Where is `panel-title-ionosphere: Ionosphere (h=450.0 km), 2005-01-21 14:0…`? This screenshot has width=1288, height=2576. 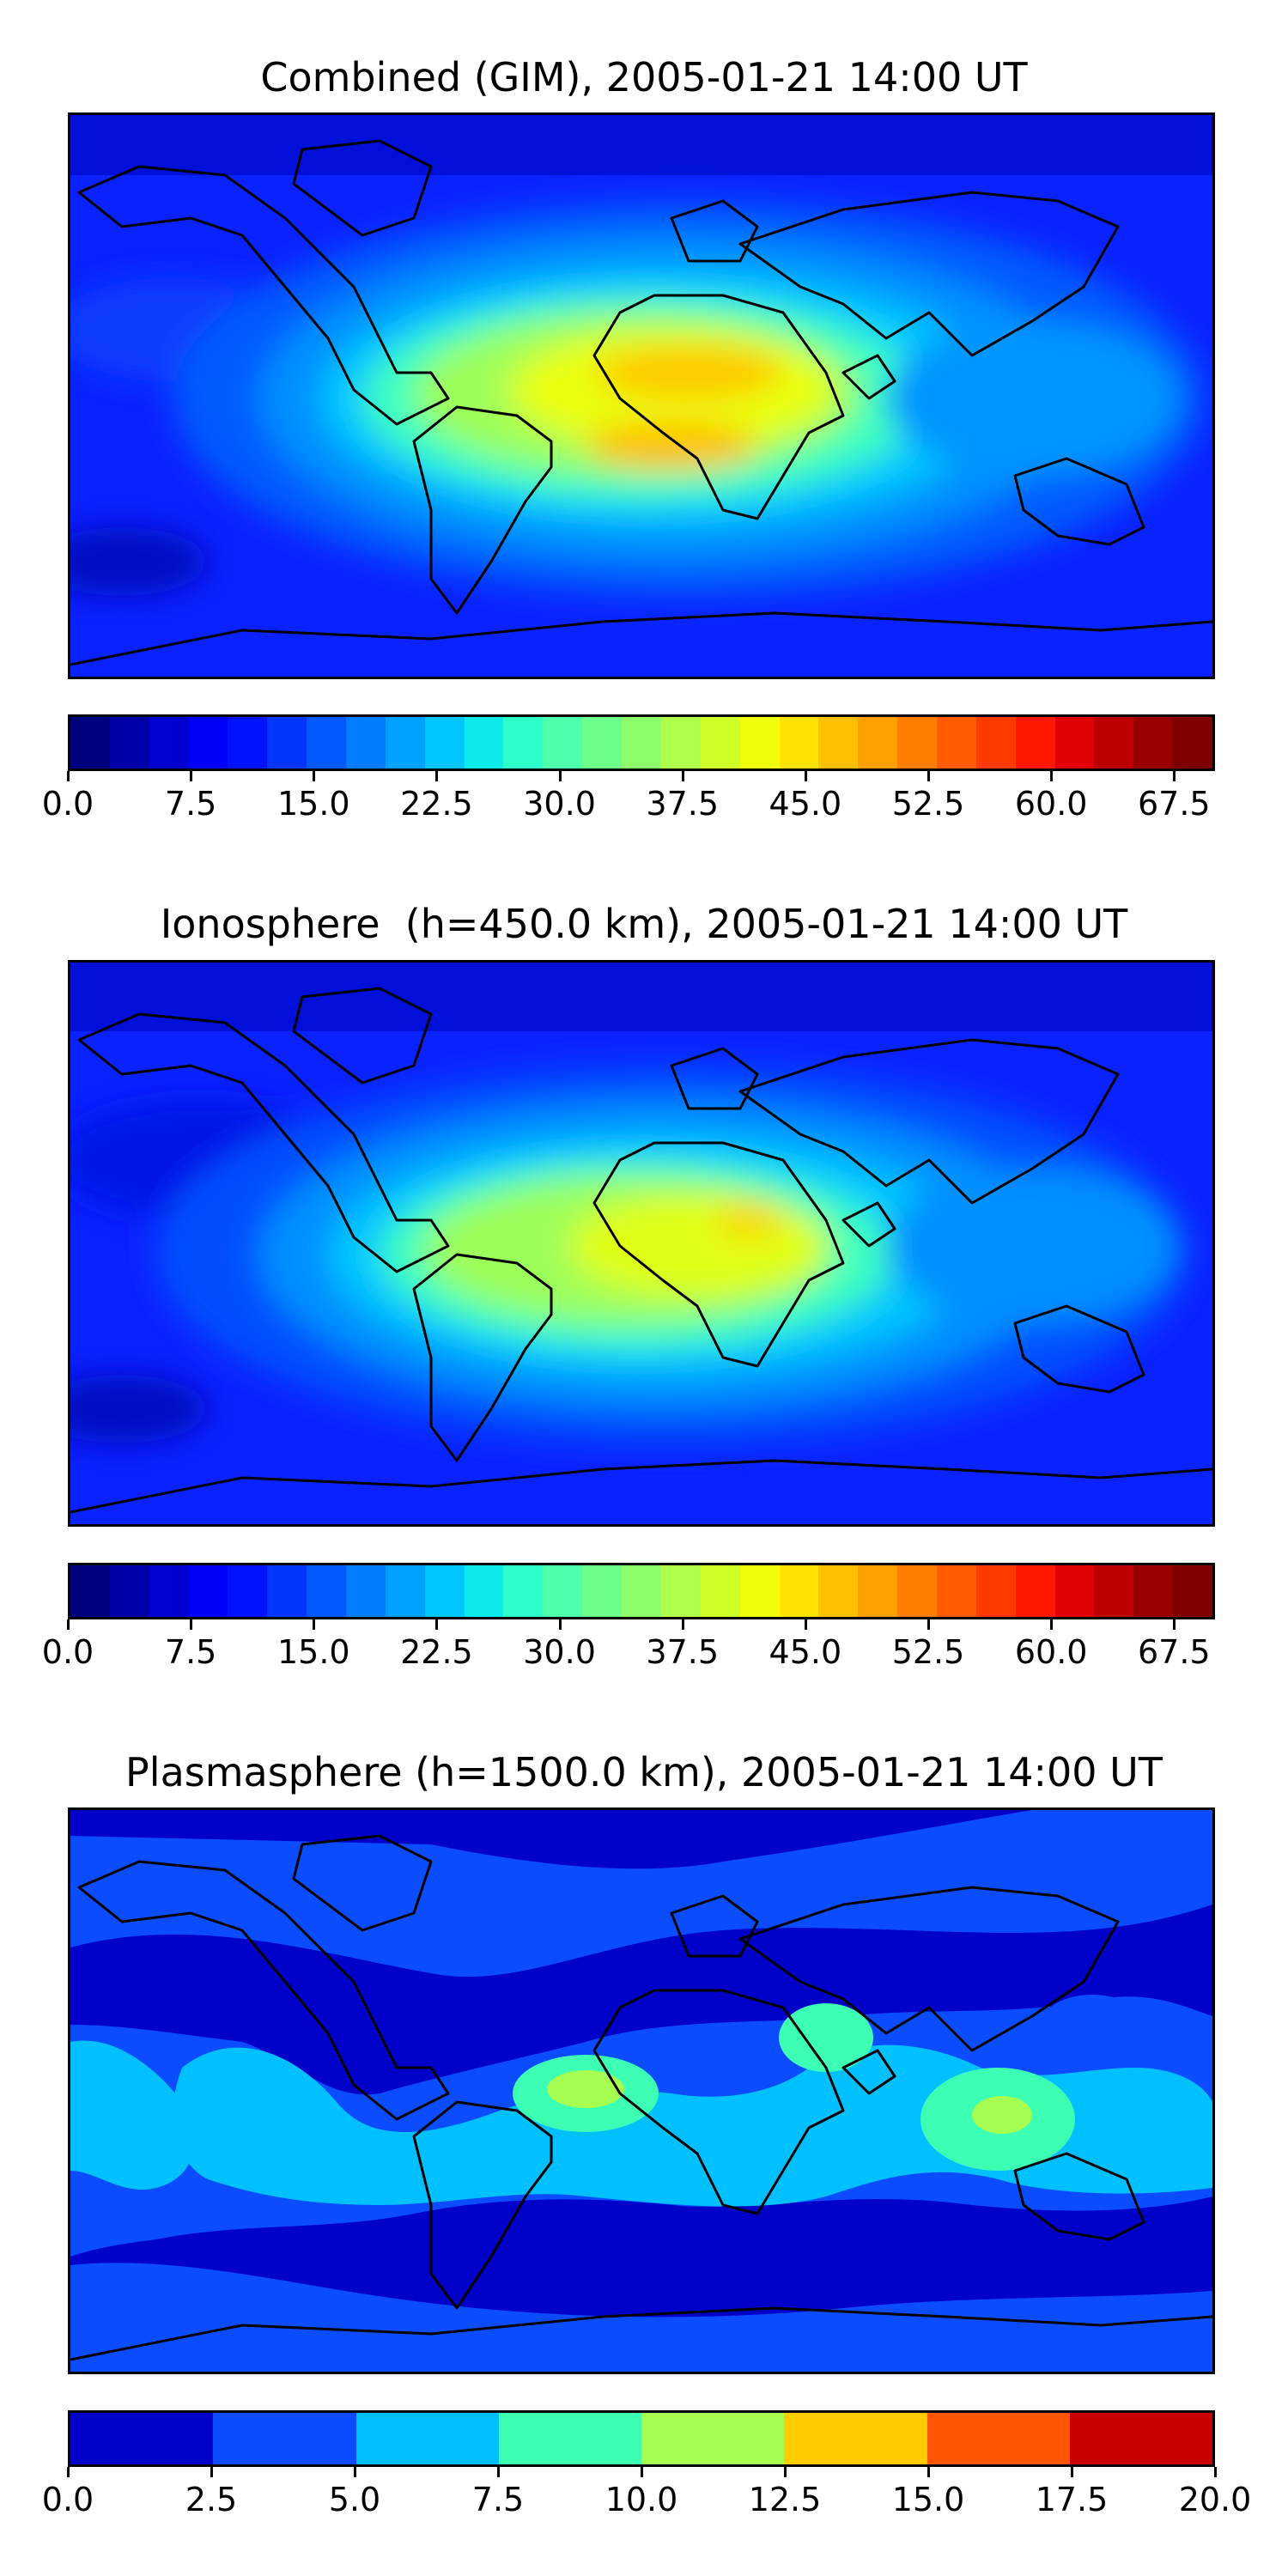
panel-title-ionosphere: Ionosphere (h=450.0 km), 2005-01-21 14:0… is located at coordinates (644, 924).